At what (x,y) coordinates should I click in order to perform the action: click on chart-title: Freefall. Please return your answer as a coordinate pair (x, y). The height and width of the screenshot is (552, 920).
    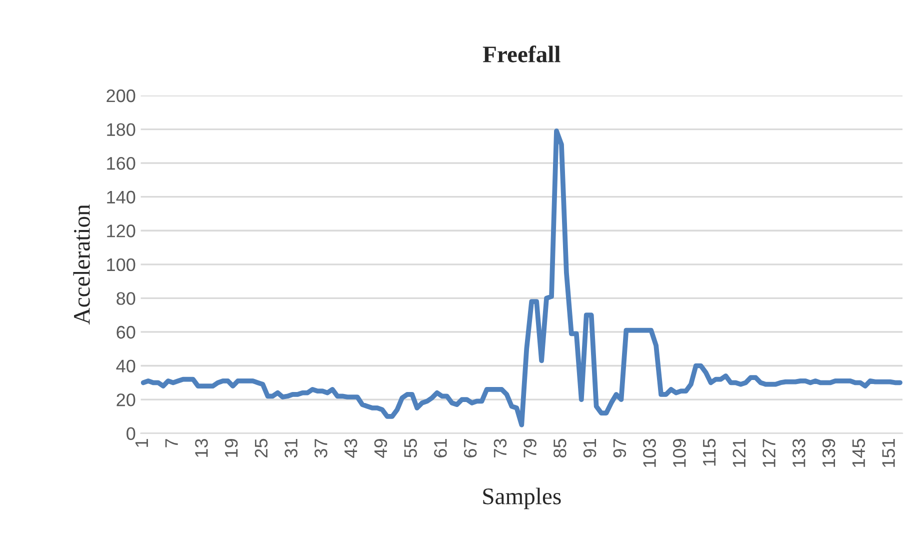
    Looking at the image, I should click on (521, 54).